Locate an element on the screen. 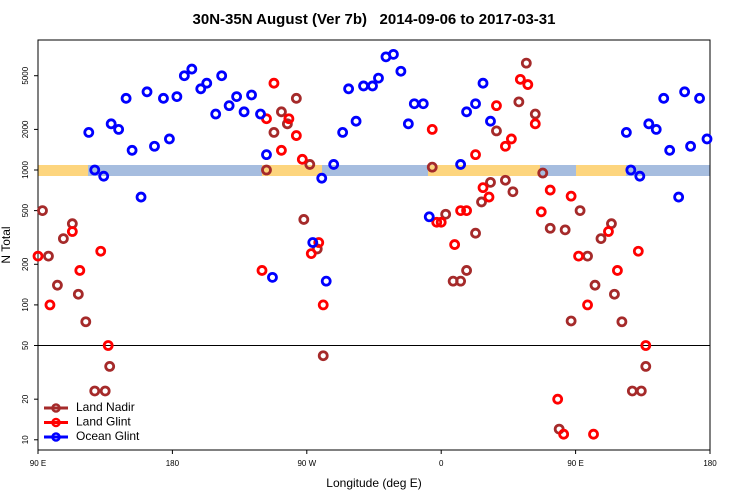 This screenshot has height=500, width=750. legend-label: Ocean Glint is located at coordinates (108, 436).